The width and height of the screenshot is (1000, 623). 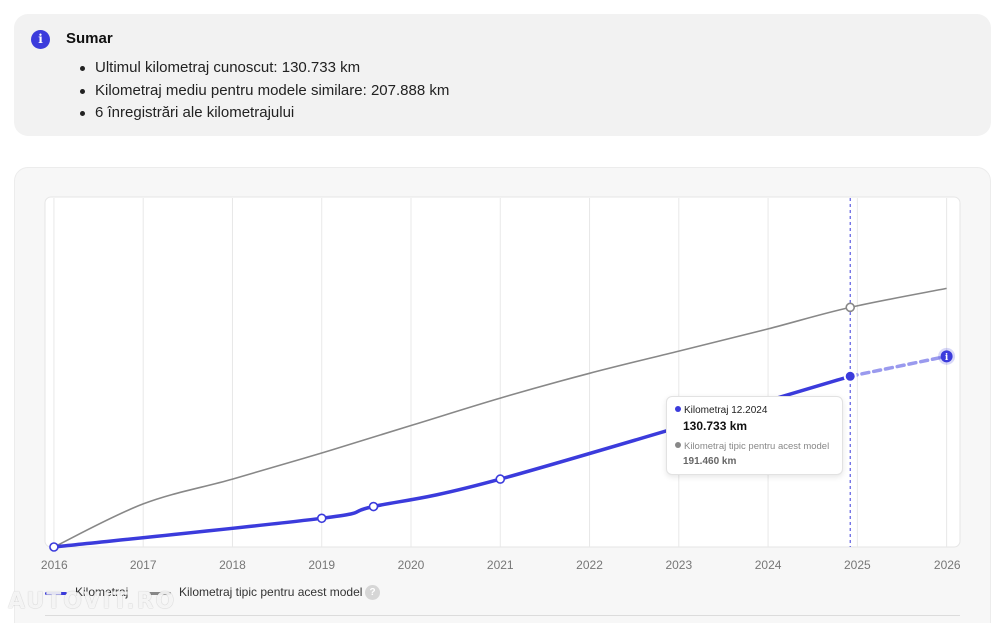 What do you see at coordinates (678, 409) in the screenshot?
I see `tooltip-mileage-dot` at bounding box center [678, 409].